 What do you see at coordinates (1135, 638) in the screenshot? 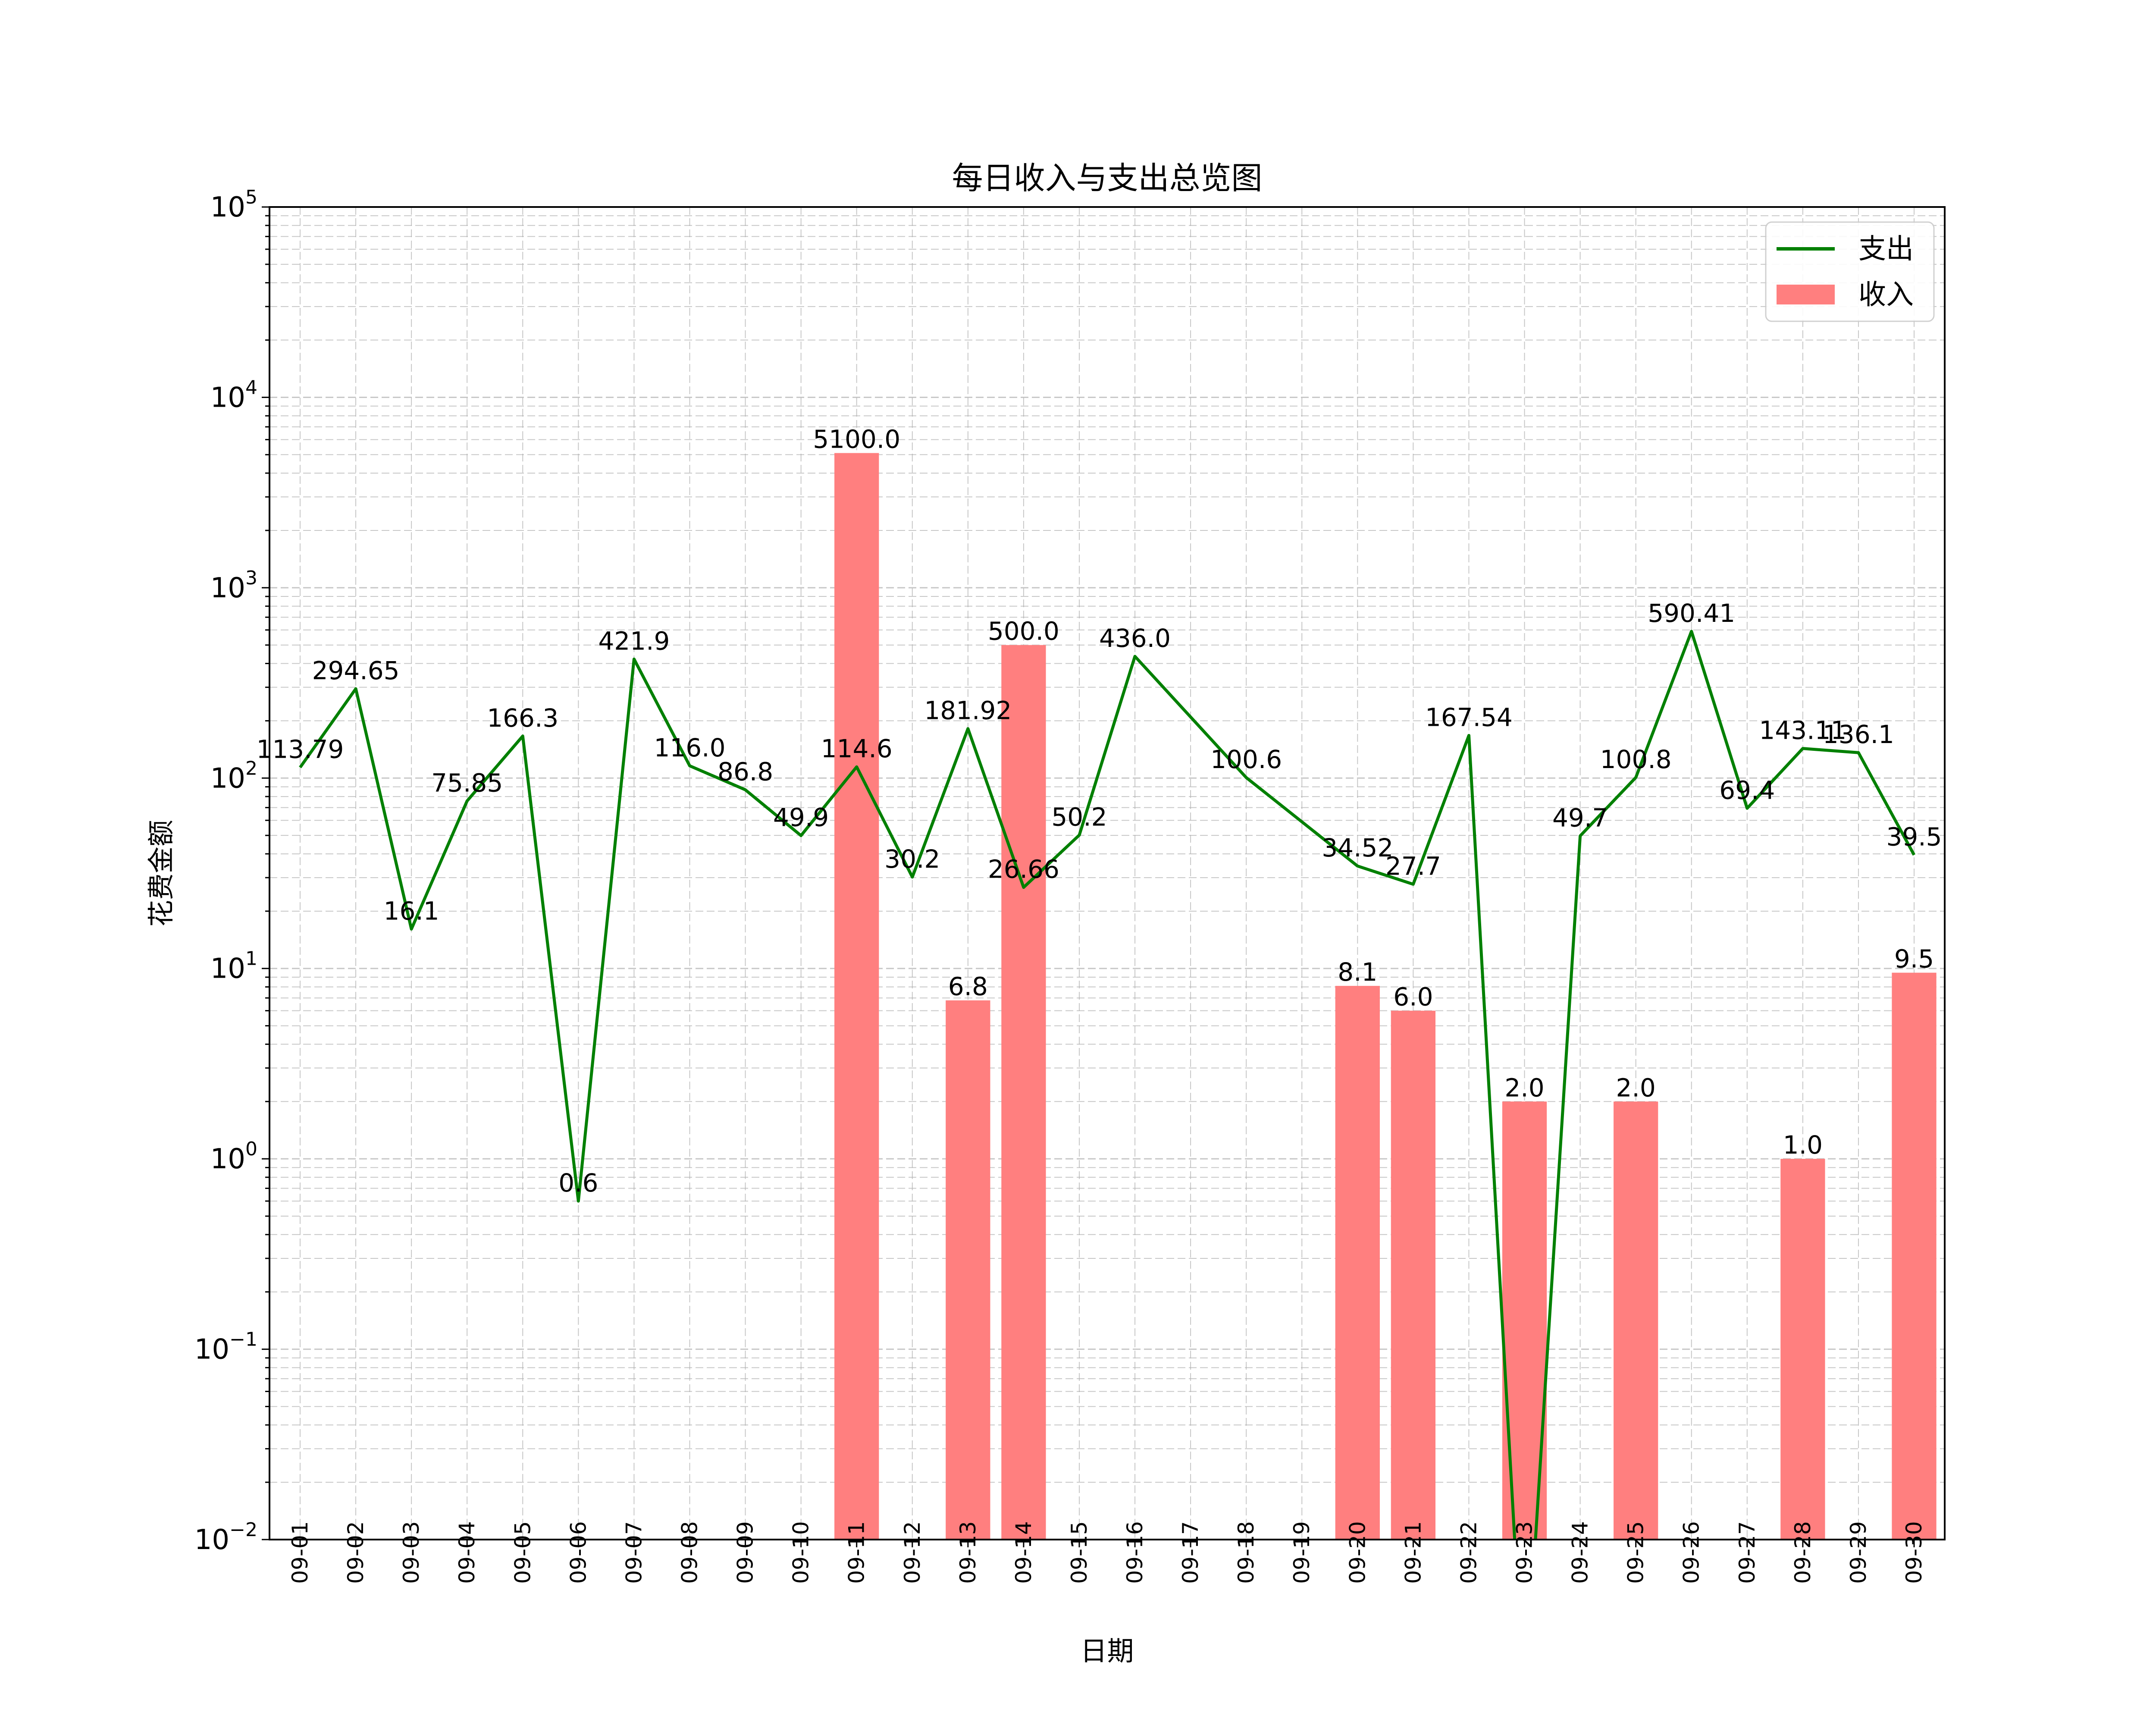
I see `expense-point-label: 436.0` at bounding box center [1135, 638].